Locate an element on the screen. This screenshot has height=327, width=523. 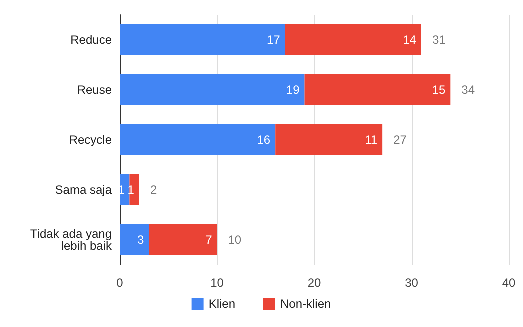
x-tick-label: 0 is located at coordinates (120, 283).